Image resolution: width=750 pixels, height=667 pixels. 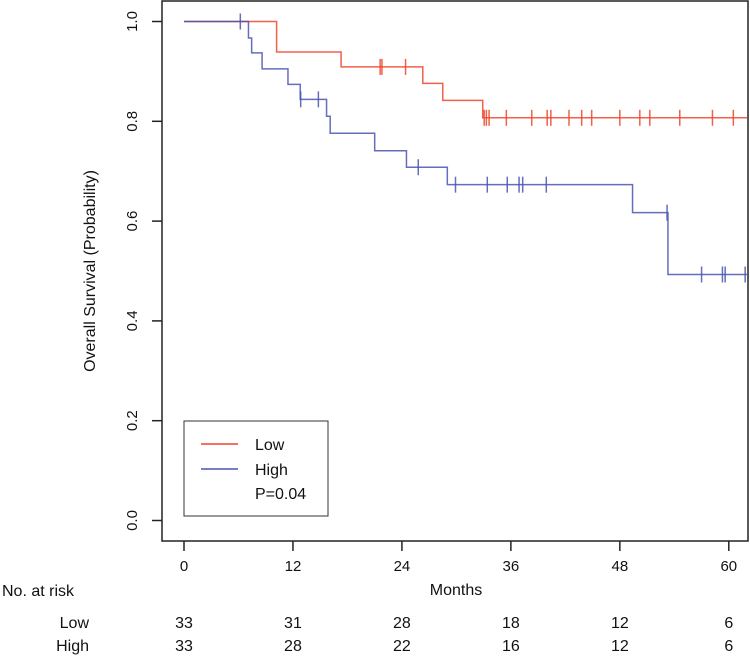 What do you see at coordinates (132, 21) in the screenshot?
I see `y-tick-label: 1.0` at bounding box center [132, 21].